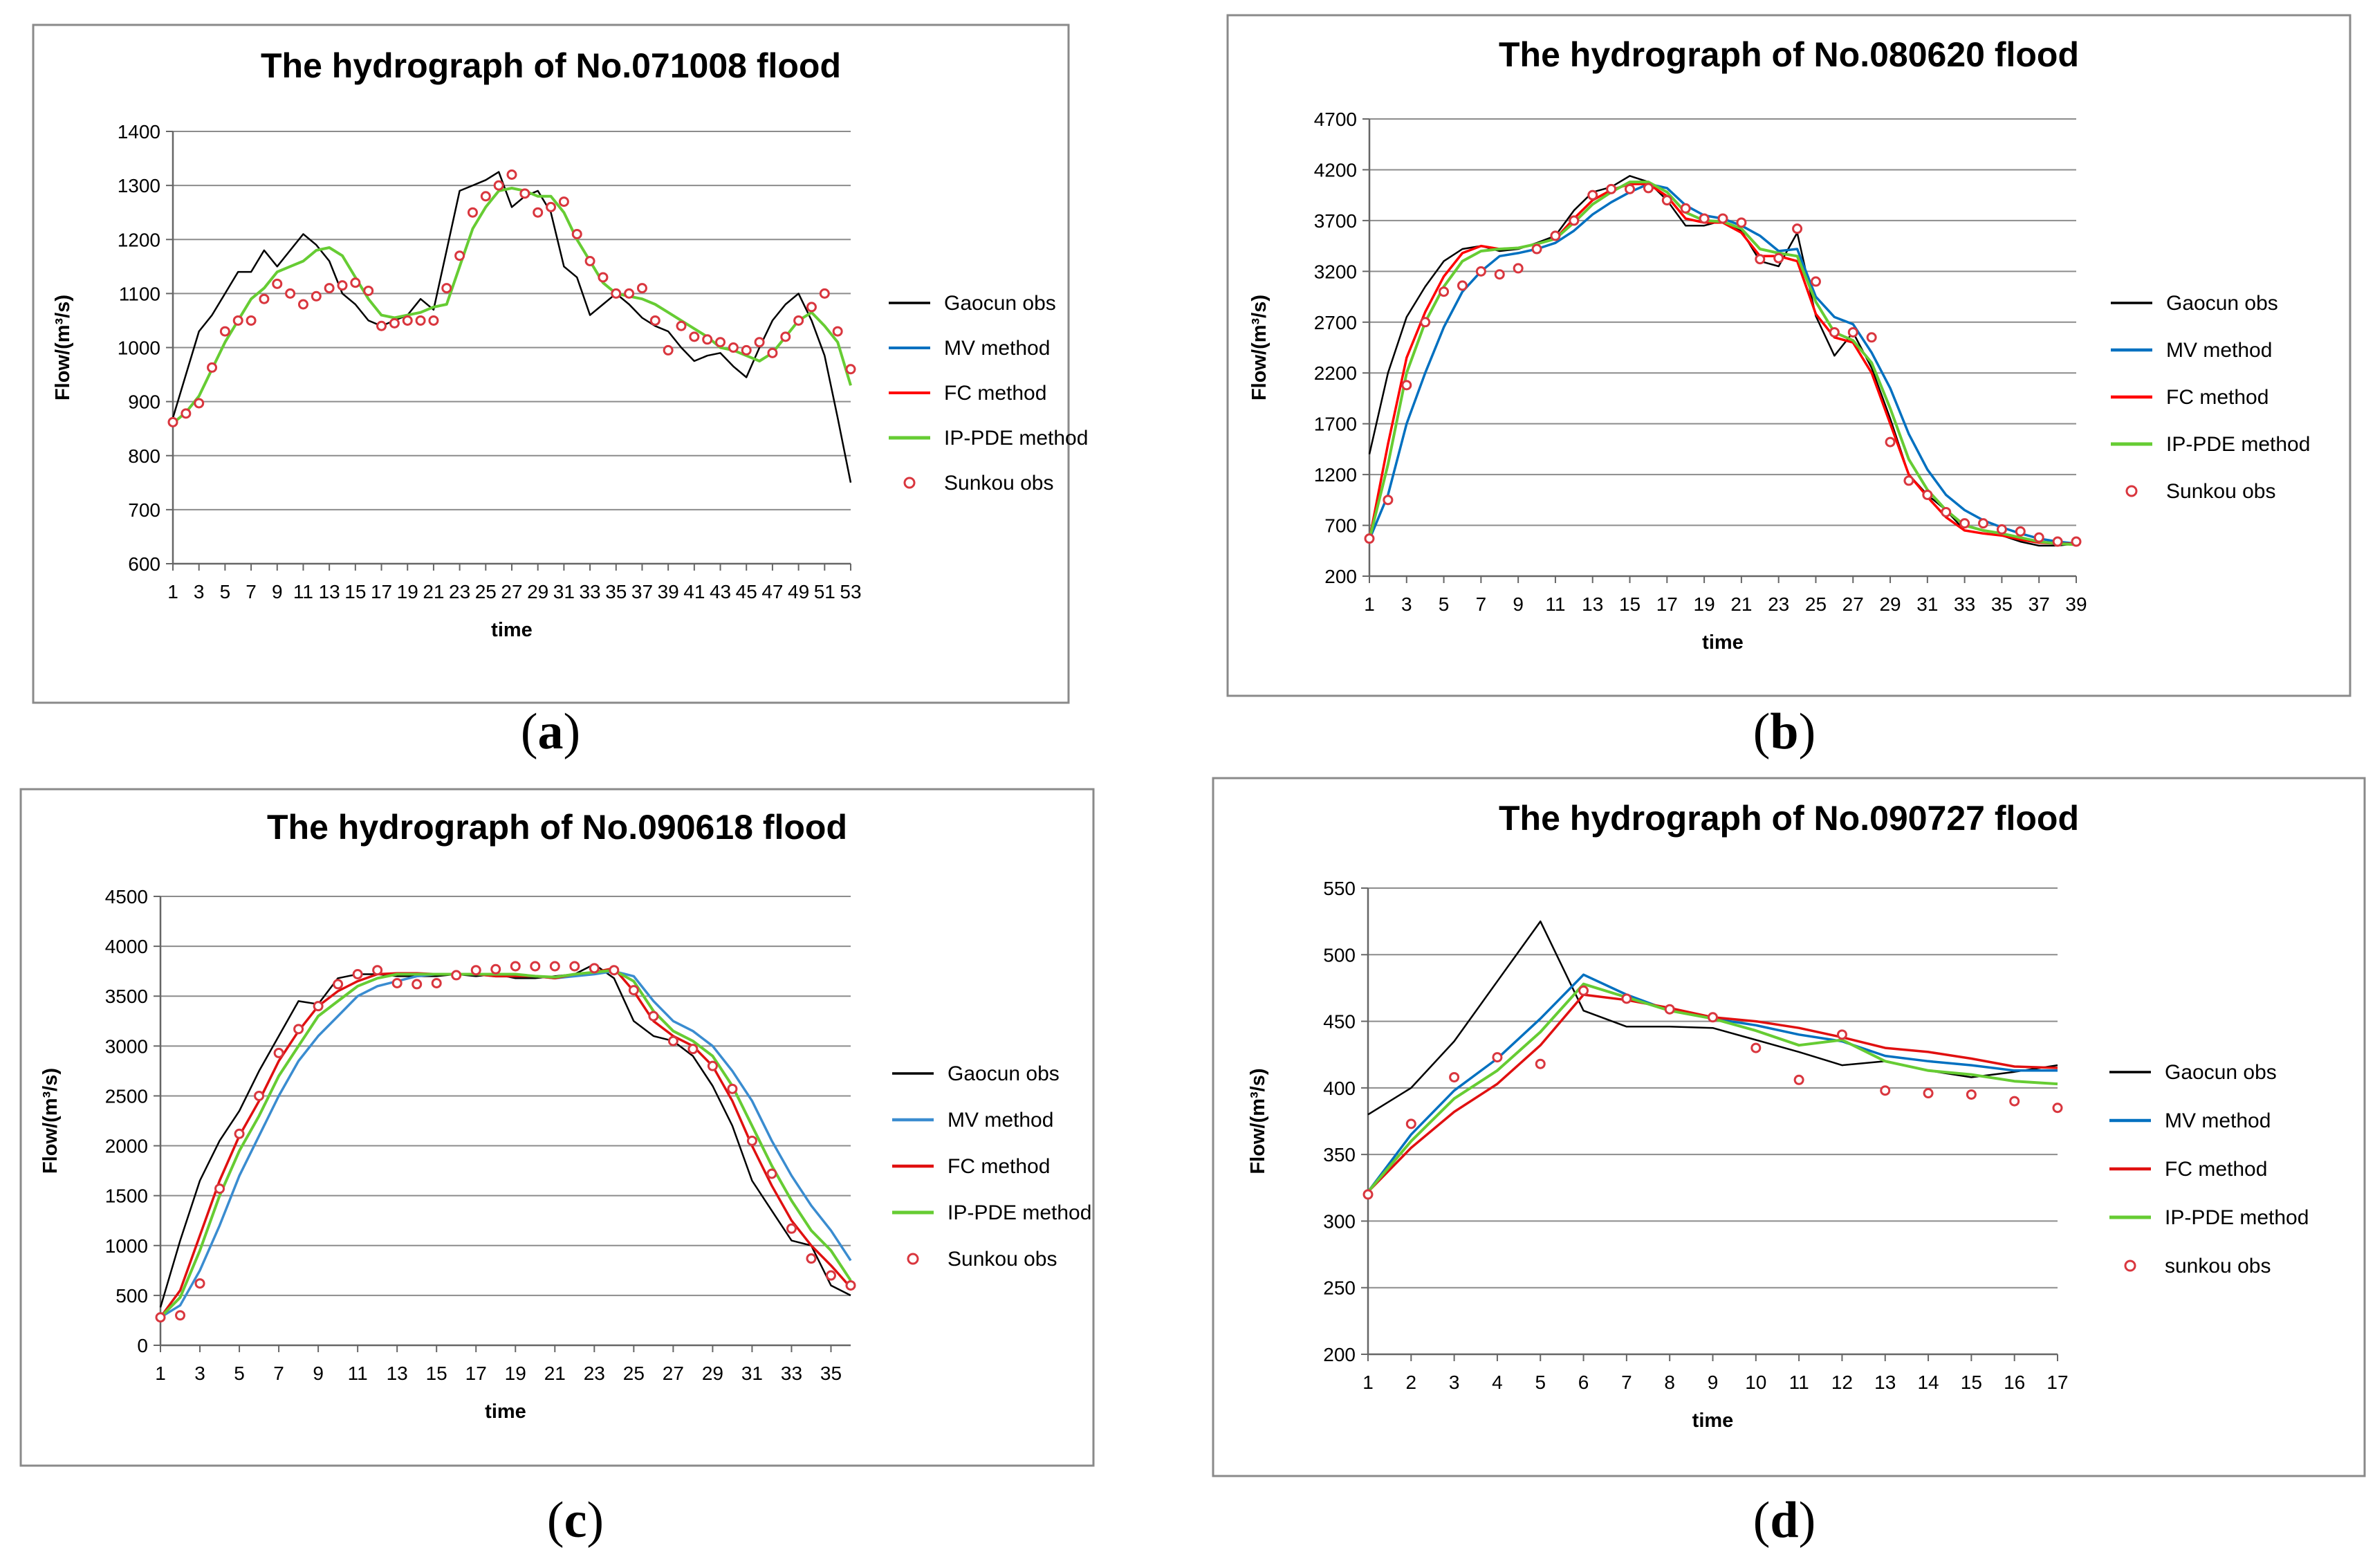  What do you see at coordinates (131, 1296) in the screenshot?
I see `y-tick-label: 500` at bounding box center [131, 1296].